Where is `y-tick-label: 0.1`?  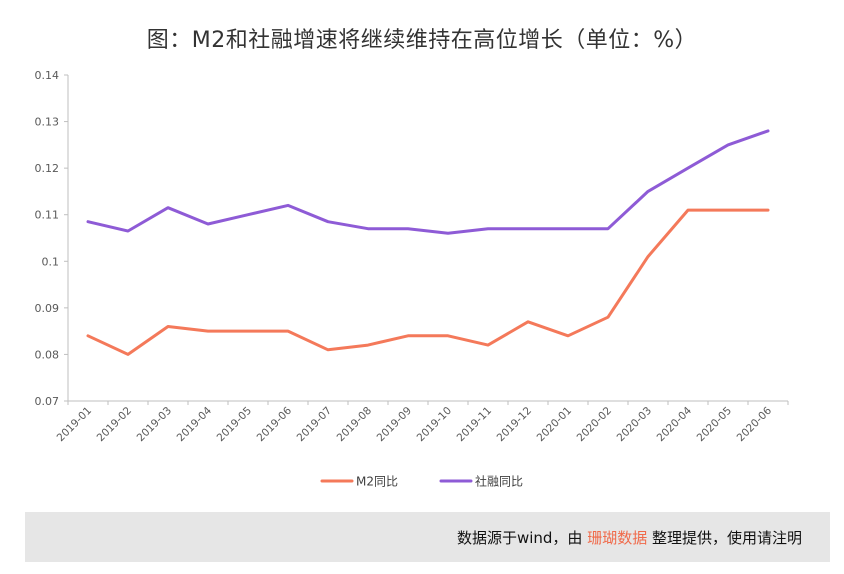
y-tick-label: 0.1 is located at coordinates (51, 261).